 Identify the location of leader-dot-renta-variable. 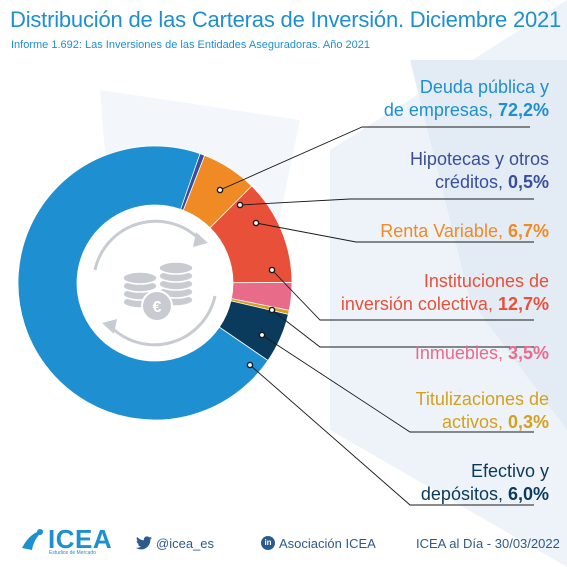
(256, 223).